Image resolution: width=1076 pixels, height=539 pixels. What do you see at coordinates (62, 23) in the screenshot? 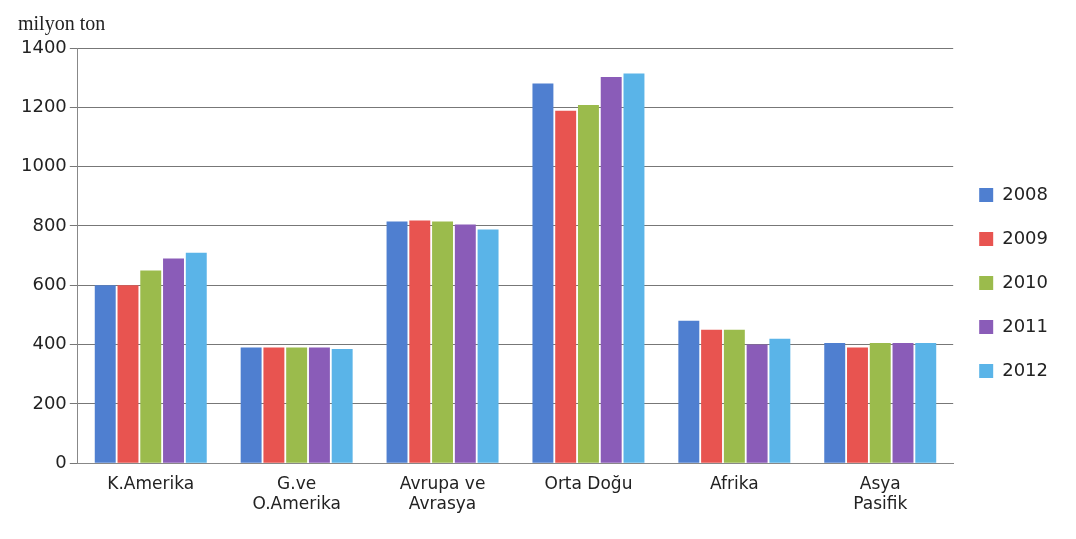
I see `y-axis-title: milyon ton` at bounding box center [62, 23].